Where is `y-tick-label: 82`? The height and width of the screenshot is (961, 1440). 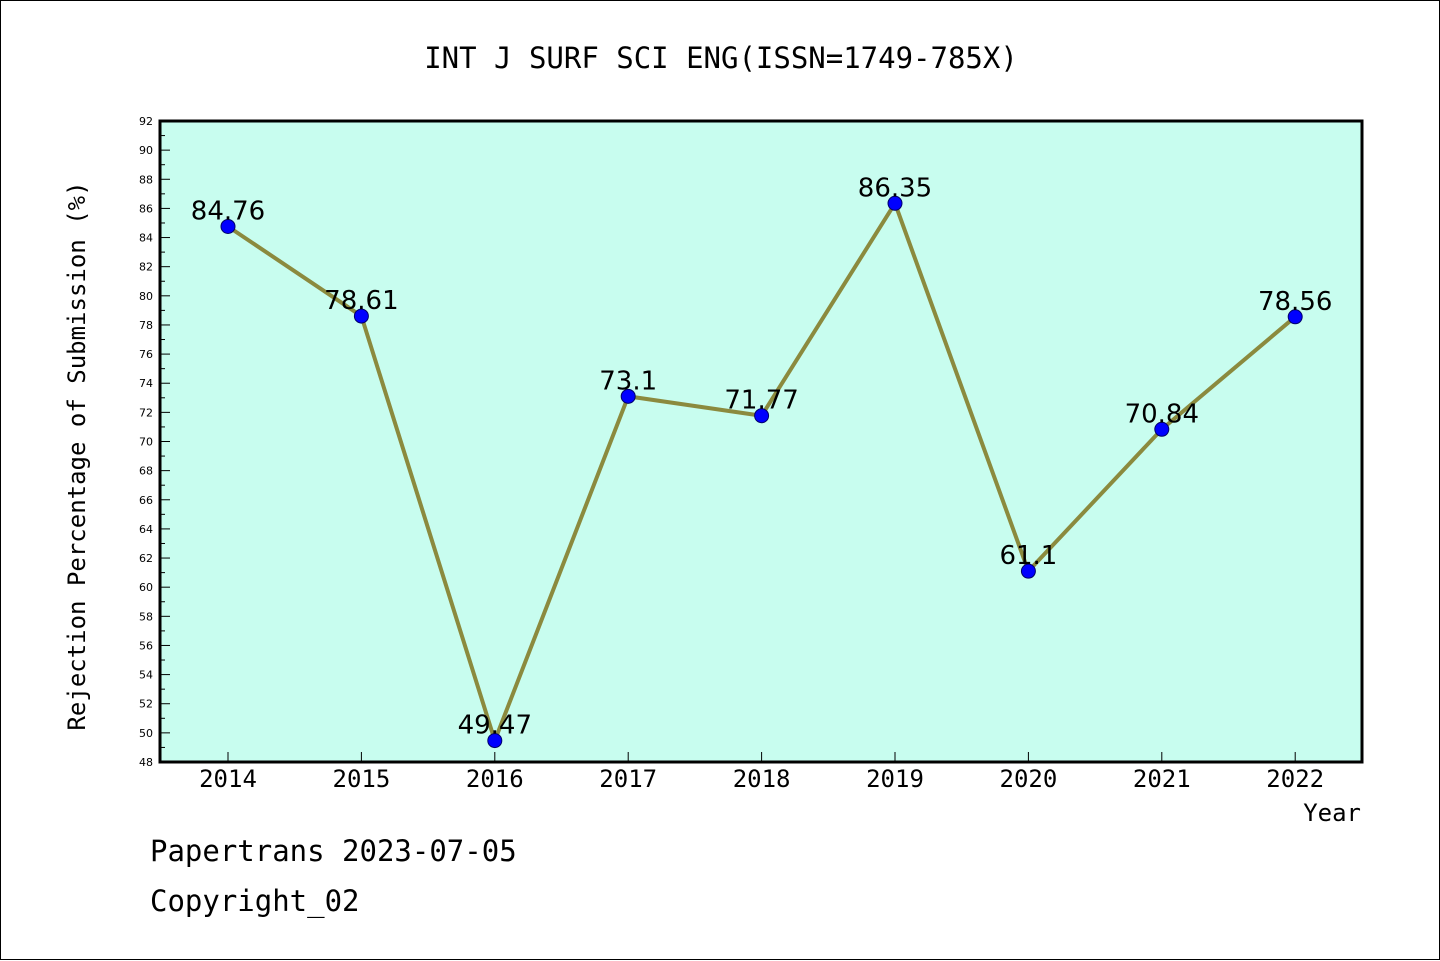 y-tick-label: 82 is located at coordinates (146, 267).